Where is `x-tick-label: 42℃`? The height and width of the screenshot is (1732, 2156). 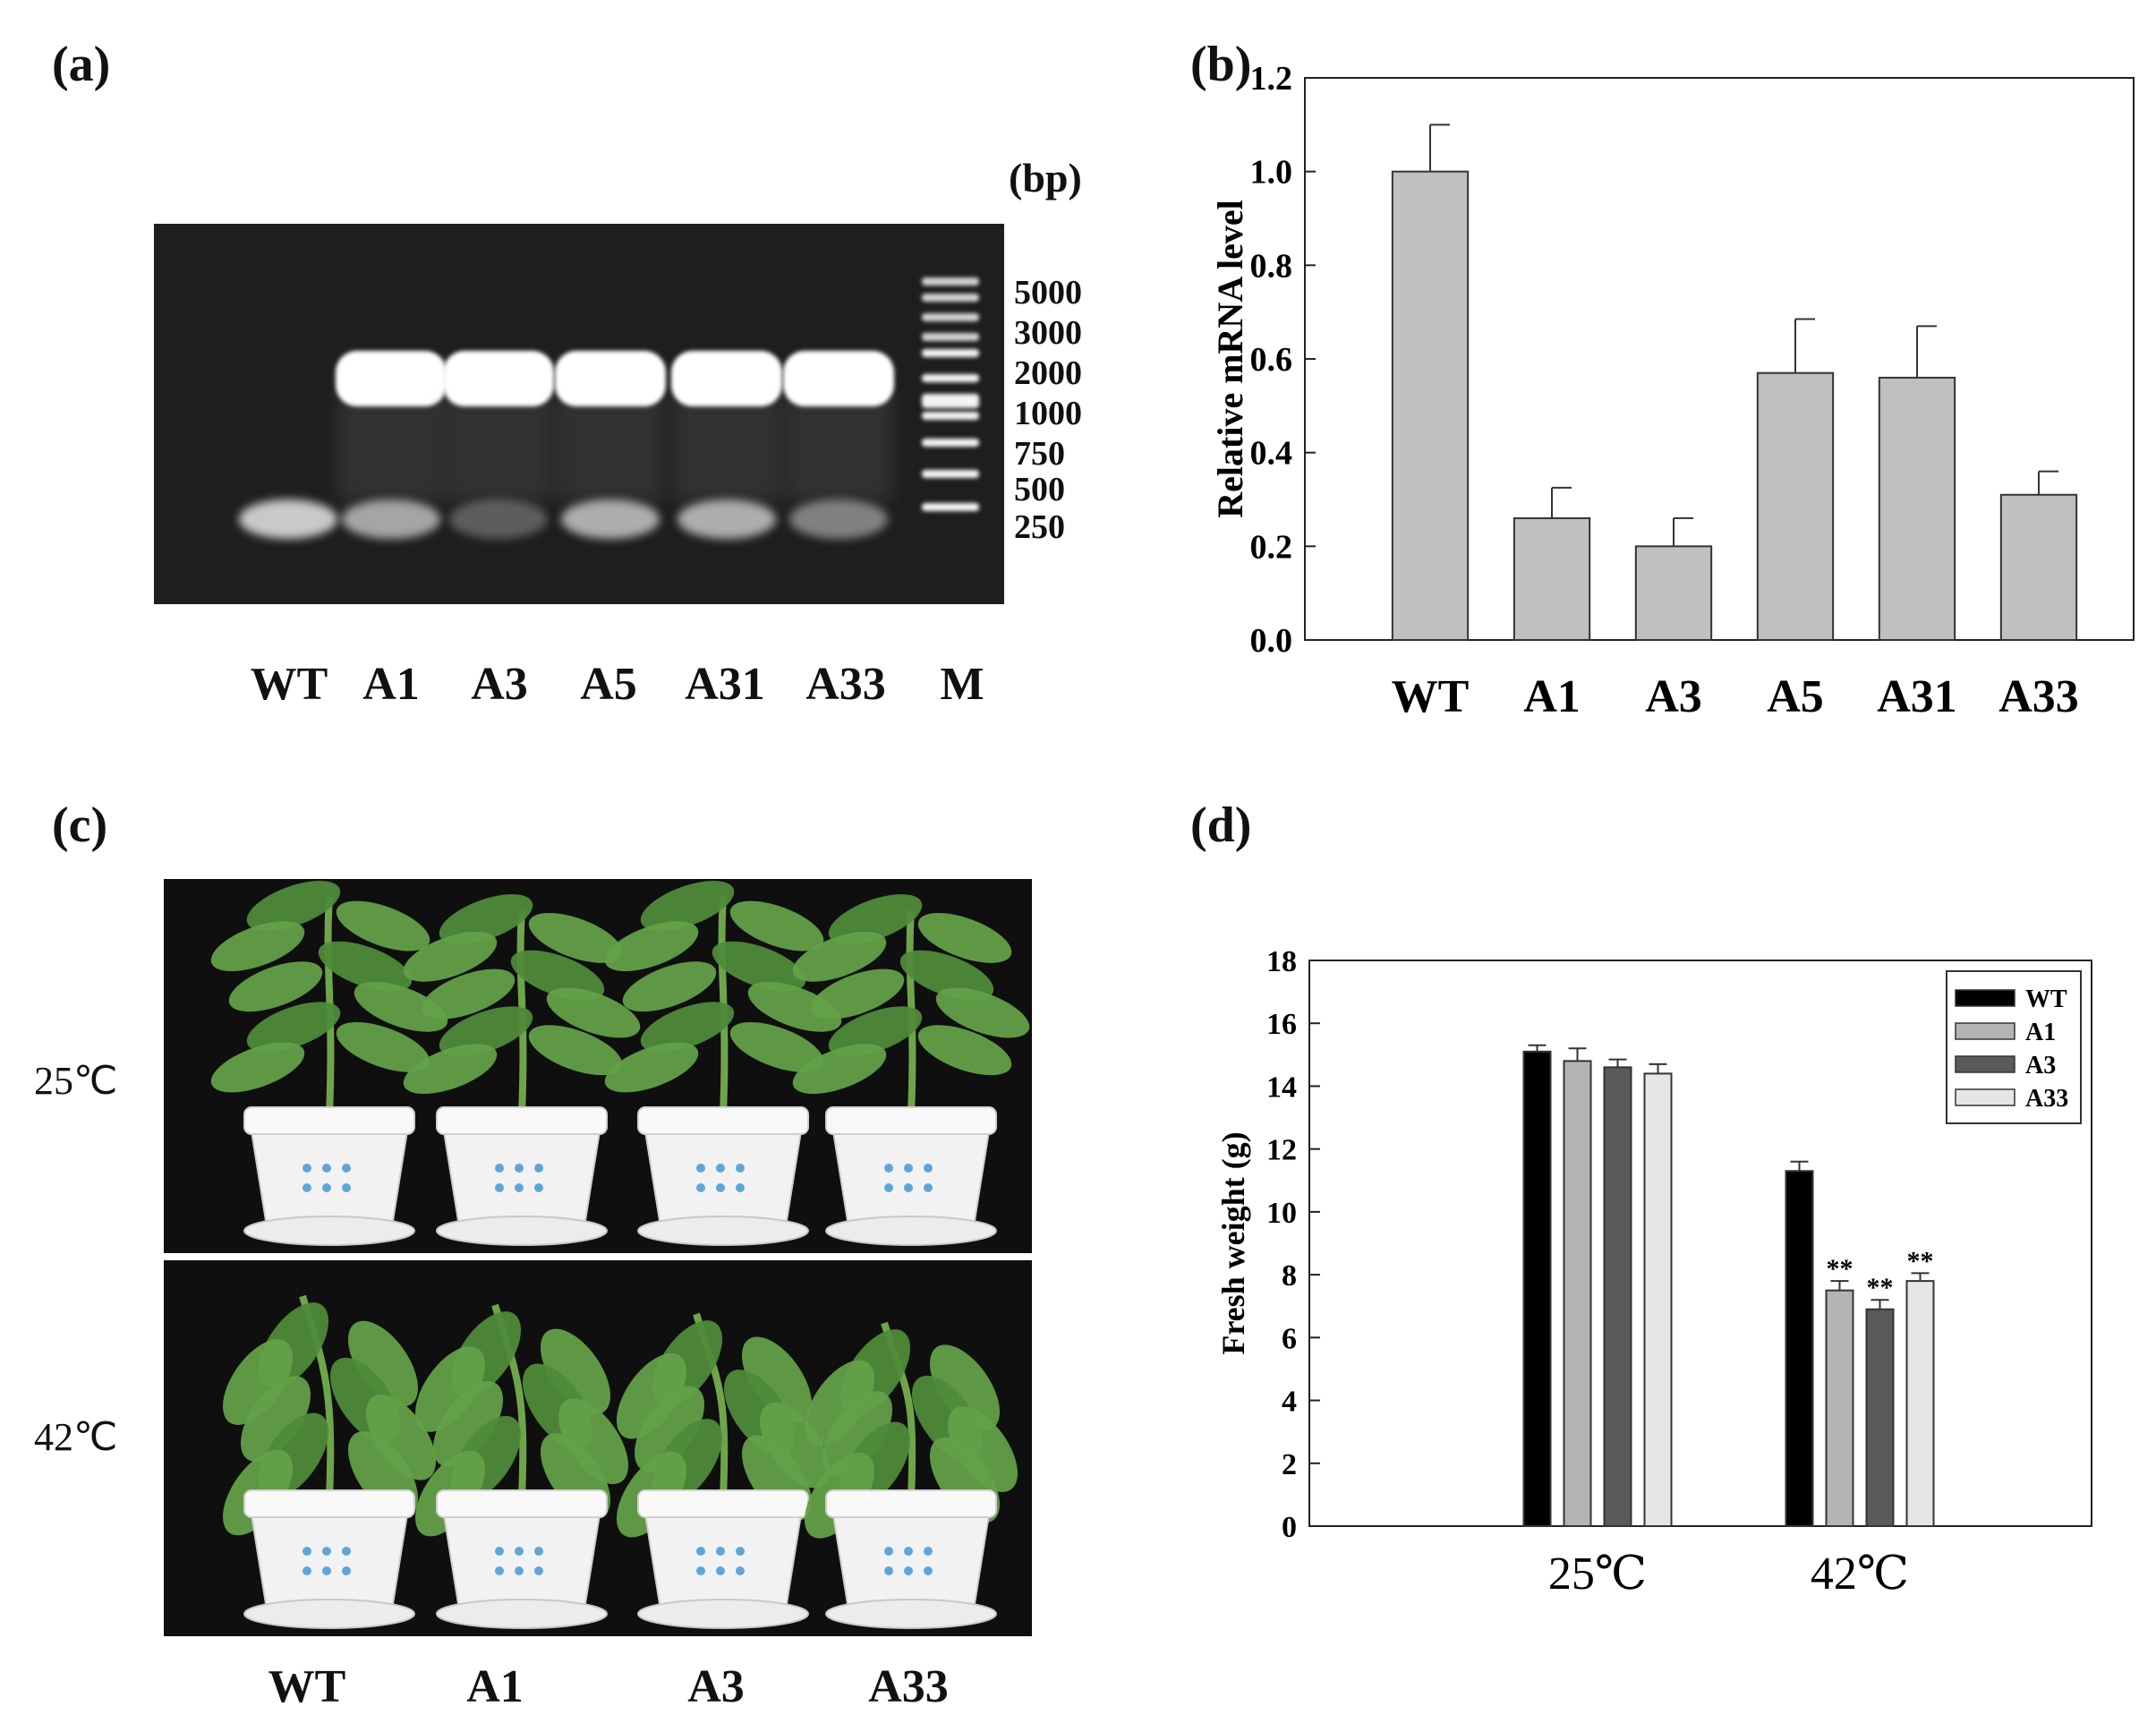
x-tick-label: 42℃ is located at coordinates (1860, 1575).